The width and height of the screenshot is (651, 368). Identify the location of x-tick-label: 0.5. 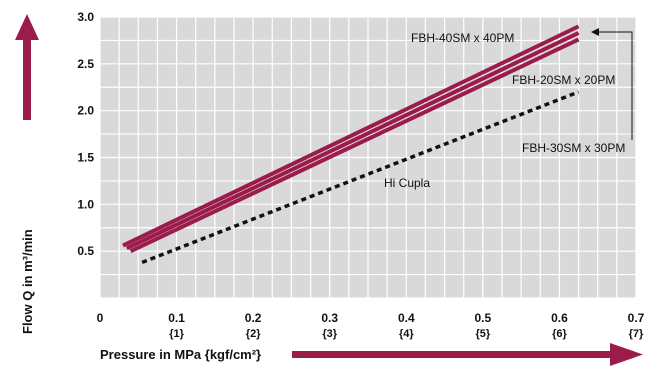
(483, 318).